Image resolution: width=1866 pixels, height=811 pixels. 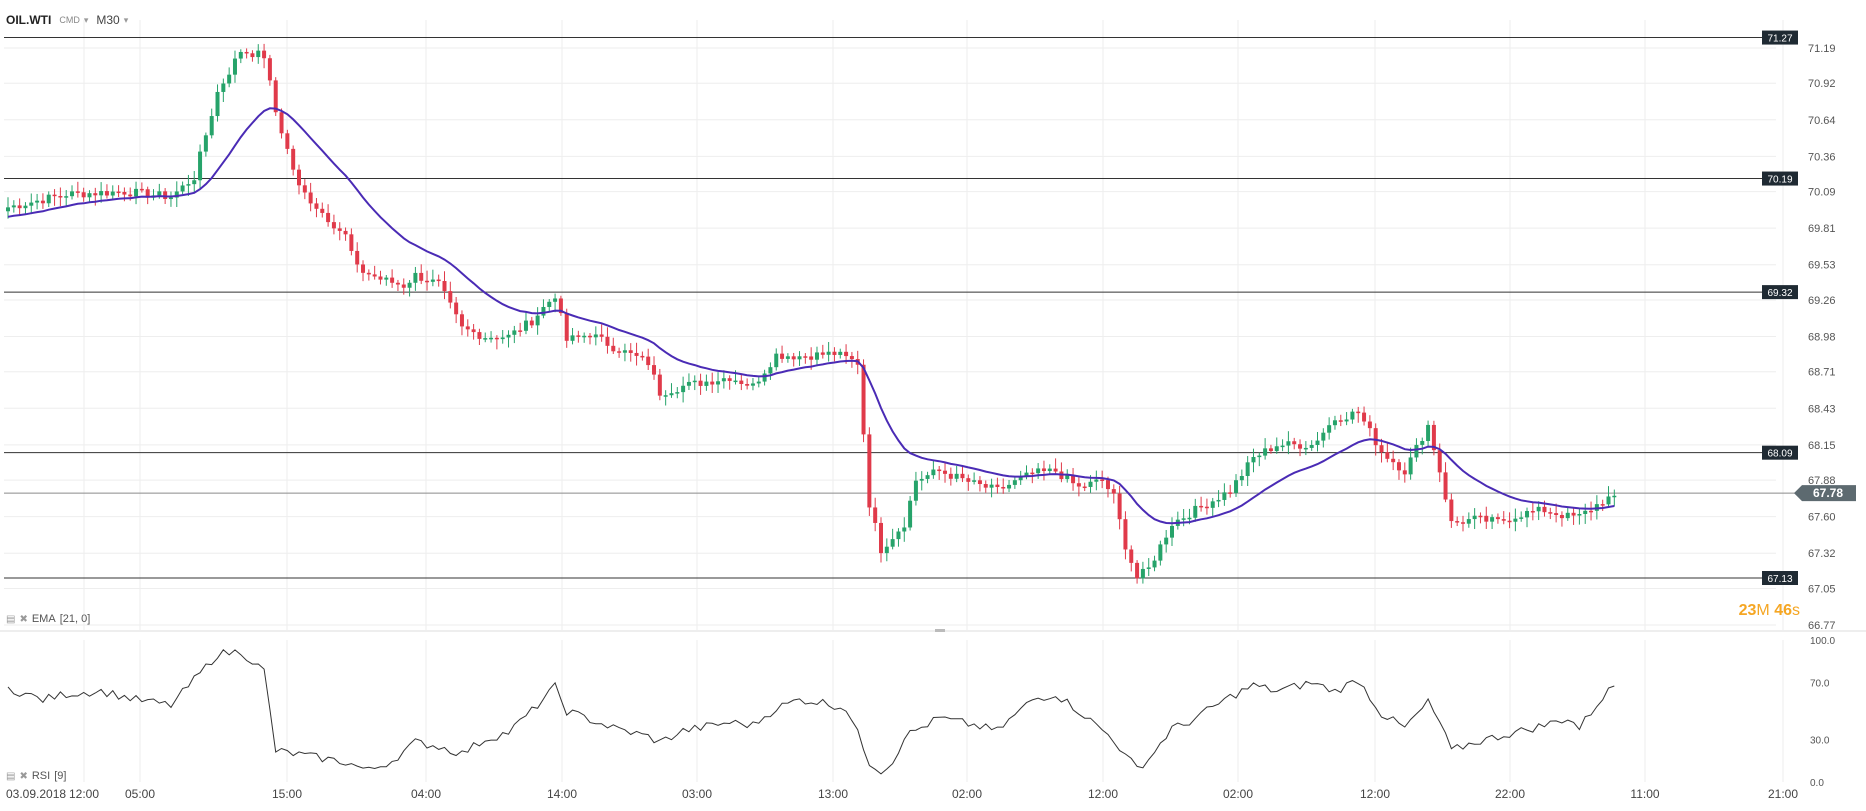 What do you see at coordinates (1822, 446) in the screenshot?
I see `price-tick-label: 68.15` at bounding box center [1822, 446].